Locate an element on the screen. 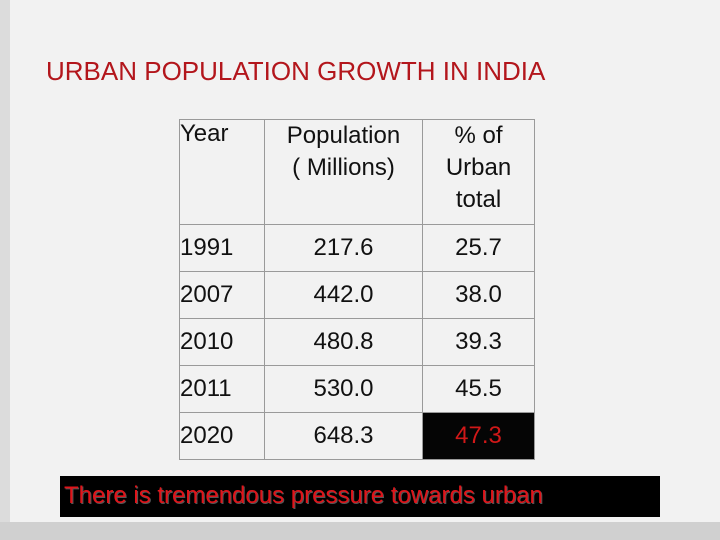 The image size is (720, 540). left-accent-bar is located at coordinates (5, 270).